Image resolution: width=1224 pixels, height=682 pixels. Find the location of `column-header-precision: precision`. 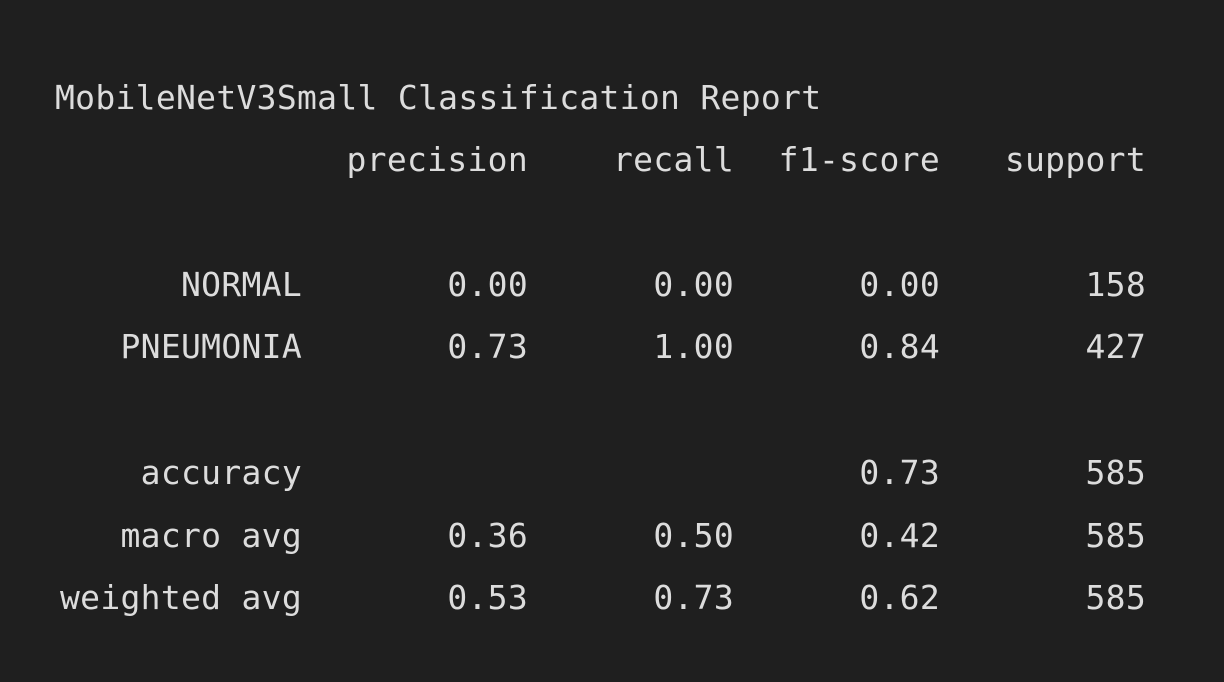

column-header-precision: precision is located at coordinates (437, 159).